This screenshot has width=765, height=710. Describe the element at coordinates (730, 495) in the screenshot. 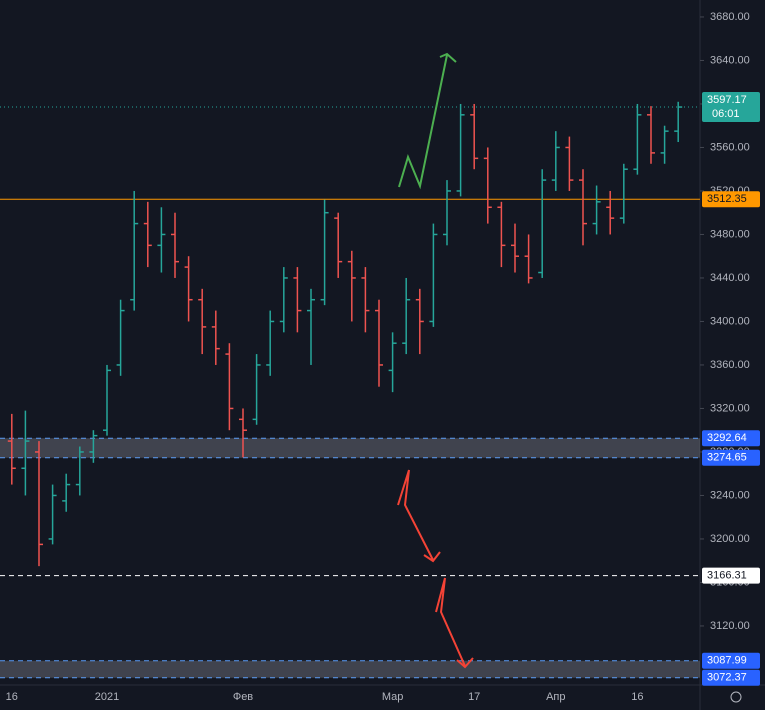

I see `y-tick-label: 3240.00` at that location.